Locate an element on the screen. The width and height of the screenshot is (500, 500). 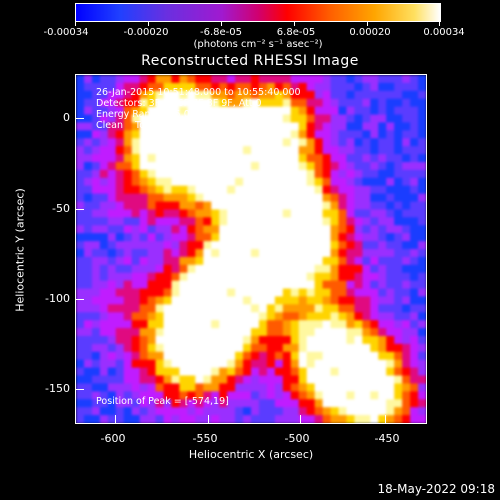
x-tick-label: -600 is located at coordinates (113, 438).